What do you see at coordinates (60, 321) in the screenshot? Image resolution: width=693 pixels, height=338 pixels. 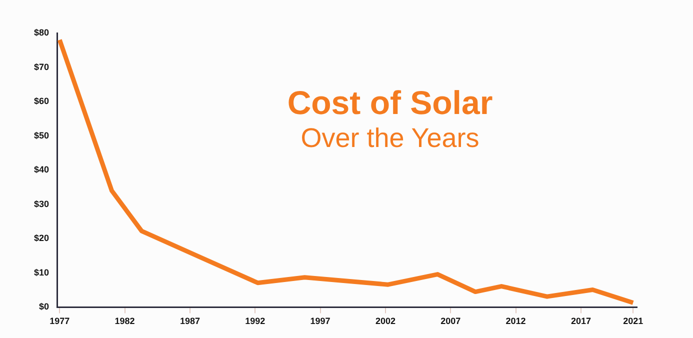 I see `x-tick-label: 1977` at bounding box center [60, 321].